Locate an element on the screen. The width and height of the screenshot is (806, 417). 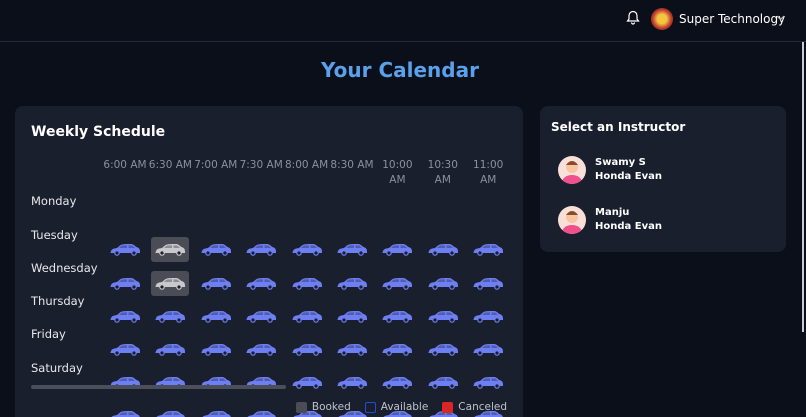
day-label: Monday is located at coordinates (54, 201).